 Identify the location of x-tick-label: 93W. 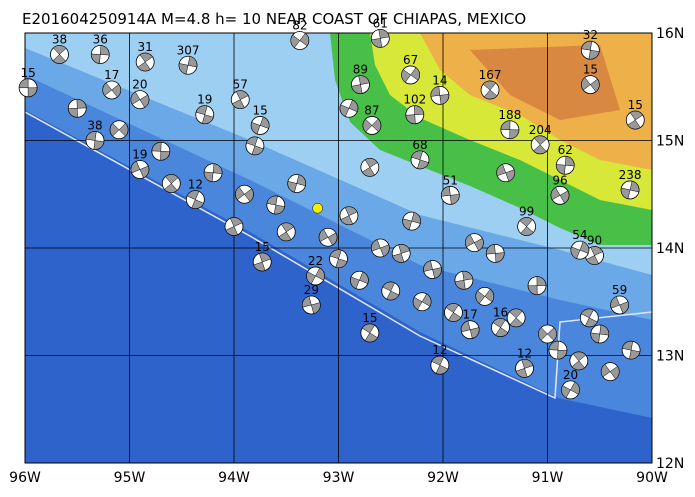
(339, 478).